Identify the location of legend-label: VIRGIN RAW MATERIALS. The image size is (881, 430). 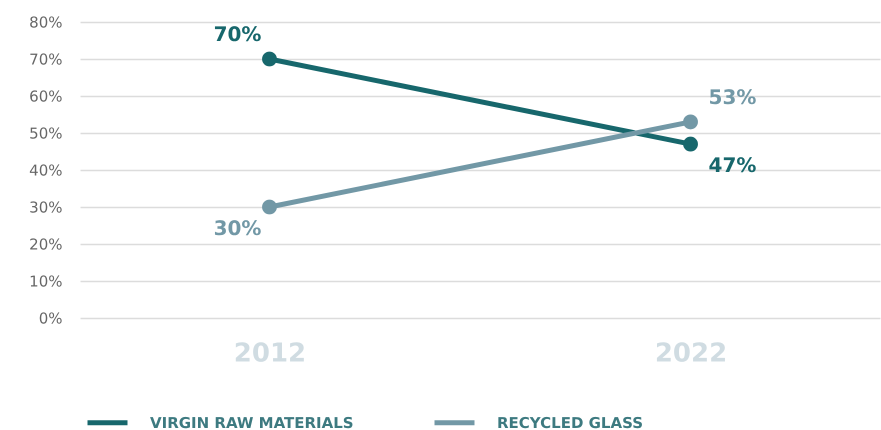
(252, 422).